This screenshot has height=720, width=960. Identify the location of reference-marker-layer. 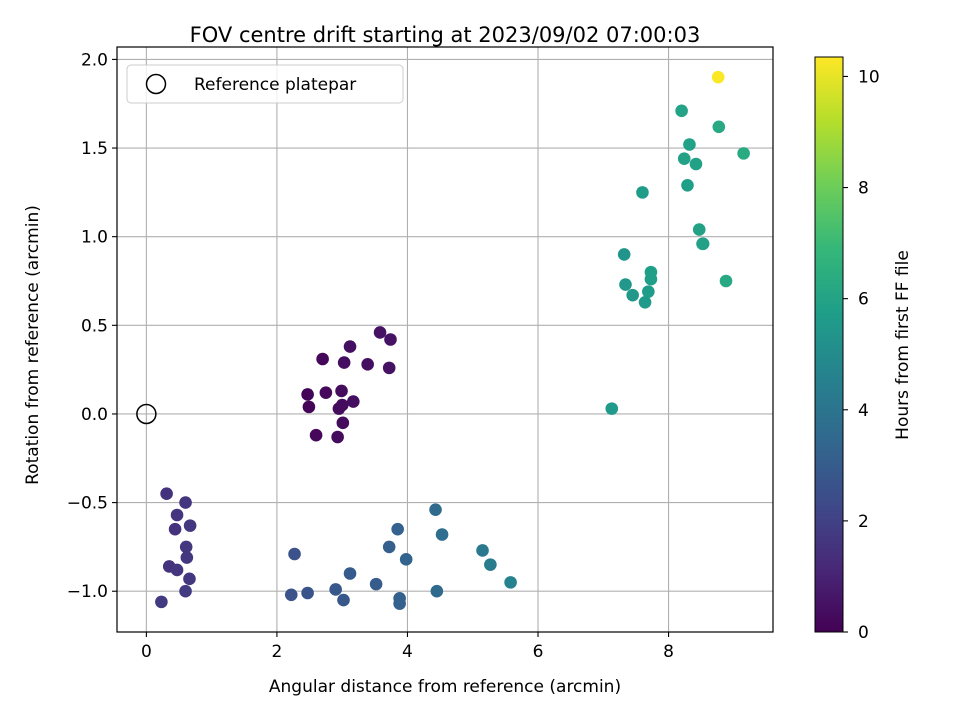
(146, 414).